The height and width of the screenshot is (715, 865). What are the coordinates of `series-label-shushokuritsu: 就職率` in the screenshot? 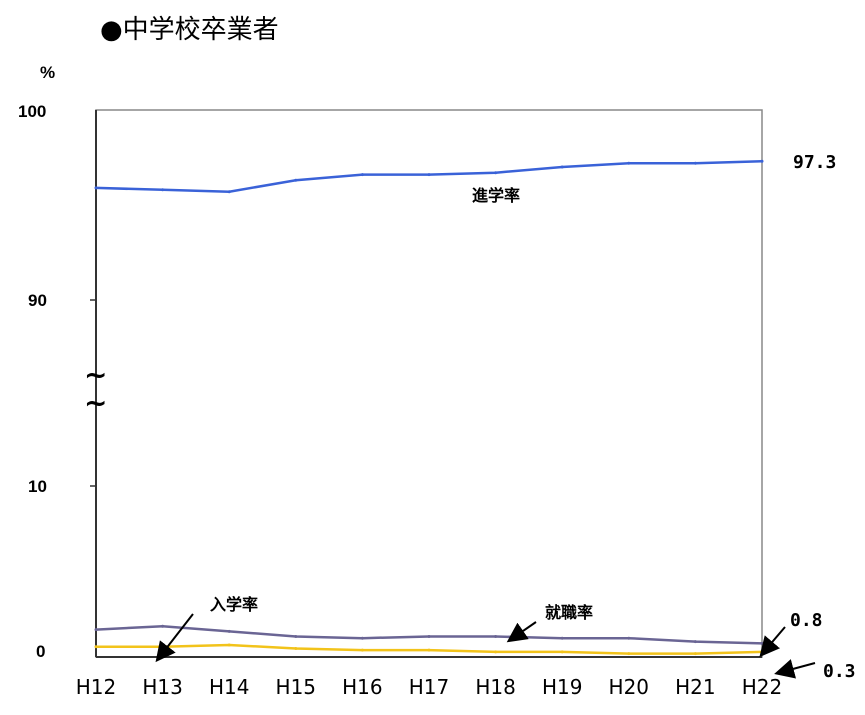 It's located at (569, 612).